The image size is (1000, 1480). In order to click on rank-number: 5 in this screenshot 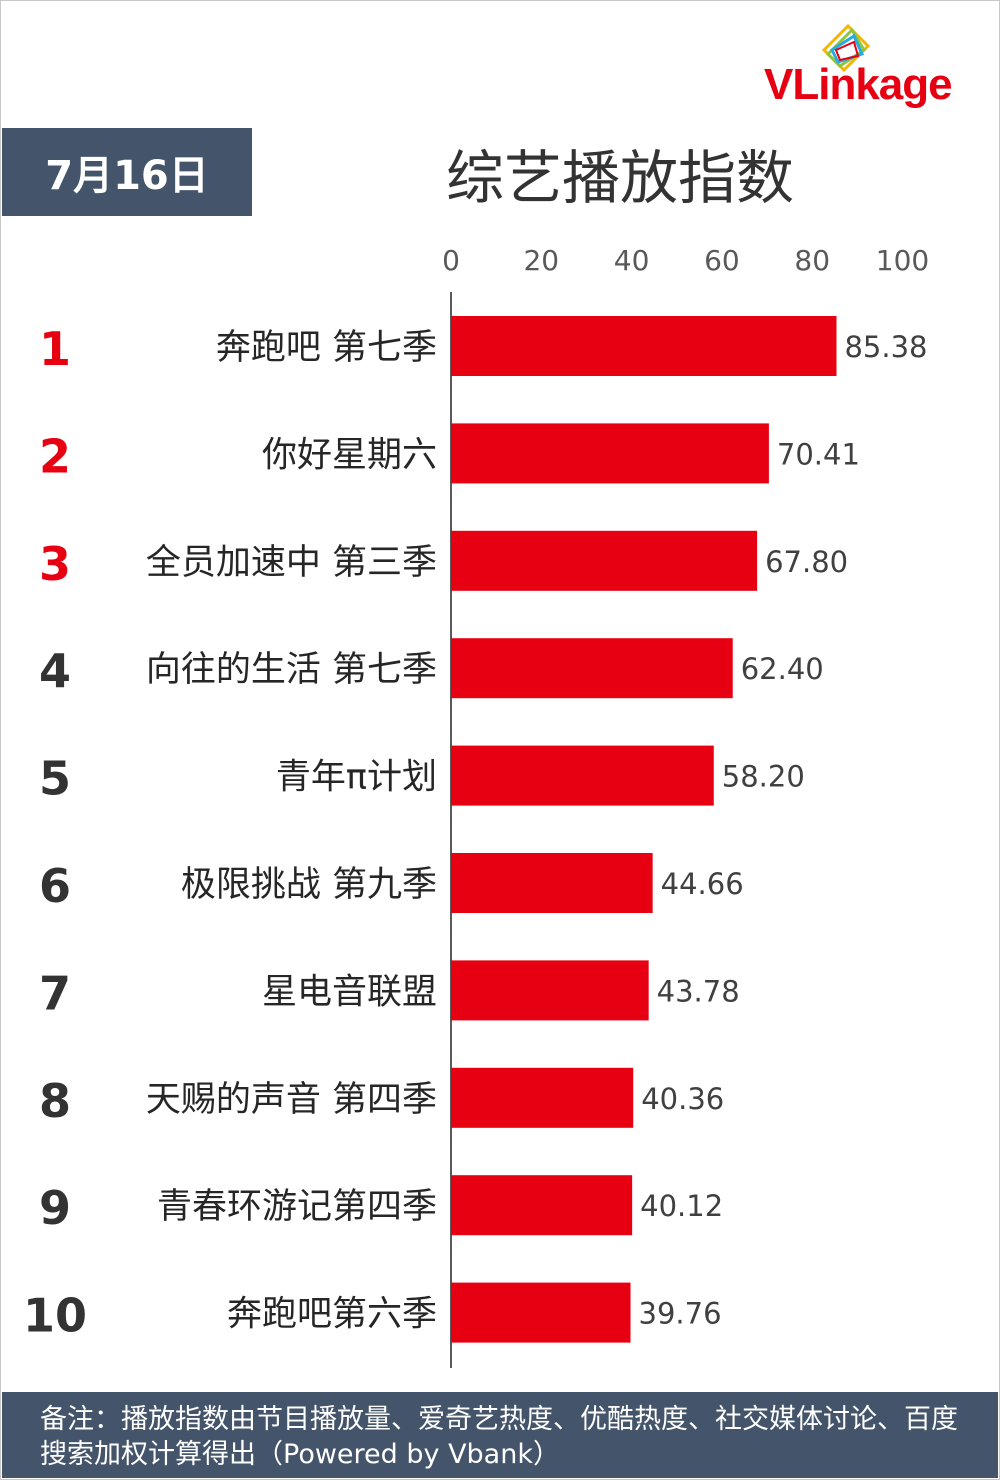, I will do `click(55, 779)`.